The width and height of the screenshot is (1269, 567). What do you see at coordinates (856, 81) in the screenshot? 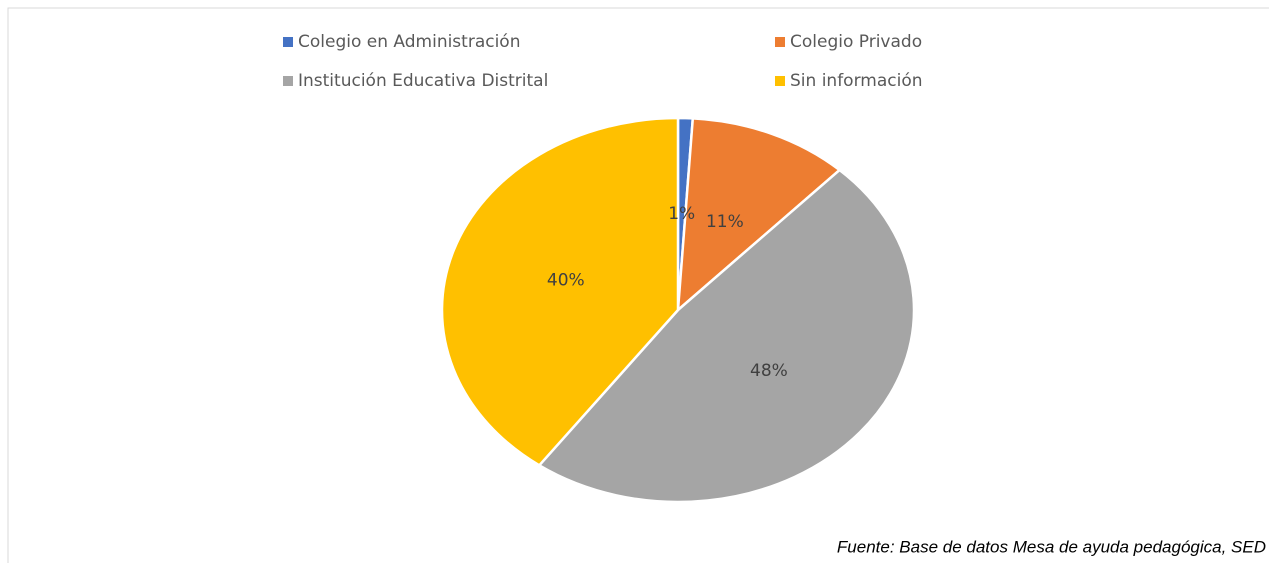
I see `legend-label: Sin información` at bounding box center [856, 81].